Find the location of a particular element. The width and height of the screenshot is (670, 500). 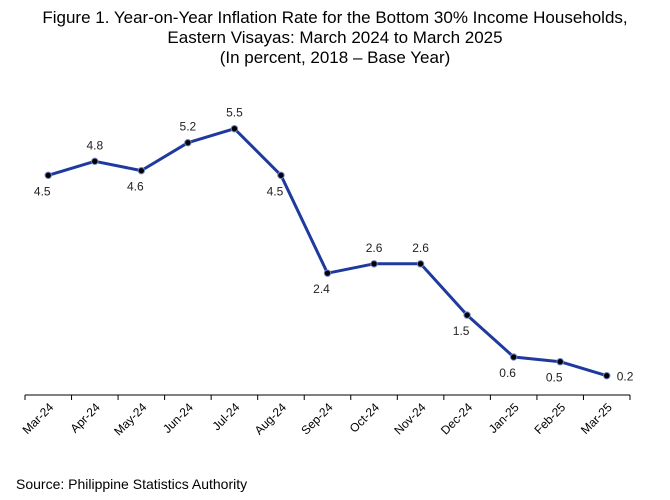

x-tick-label: Mar-24 is located at coordinates (38, 418).